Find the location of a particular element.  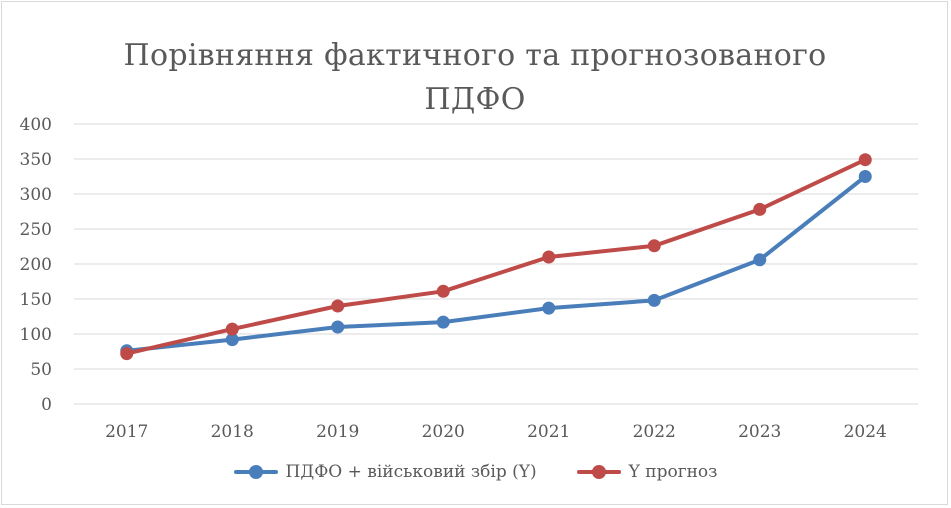

y-tick-label: 200 is located at coordinates (36, 265).